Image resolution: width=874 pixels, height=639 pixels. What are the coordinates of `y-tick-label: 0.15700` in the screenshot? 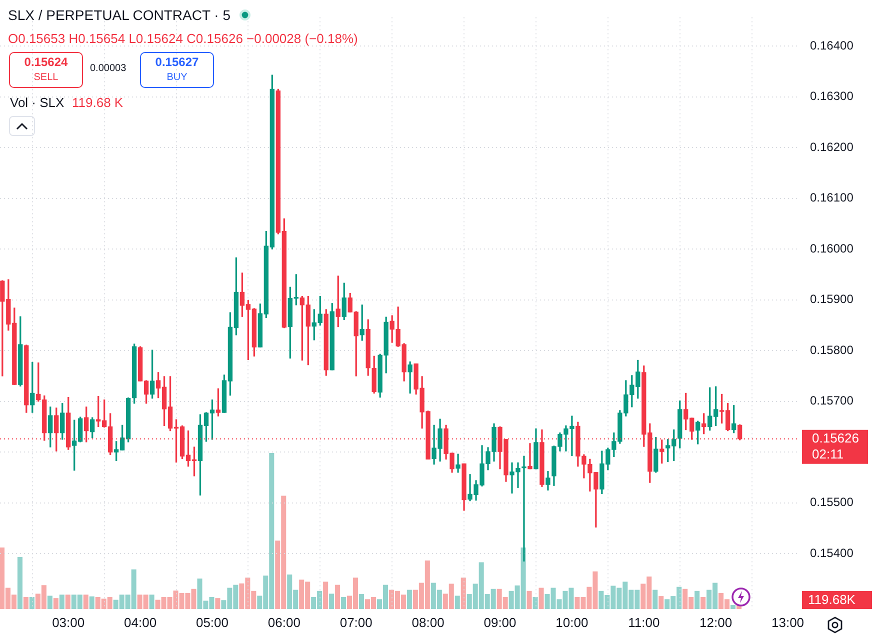 It's located at (832, 401).